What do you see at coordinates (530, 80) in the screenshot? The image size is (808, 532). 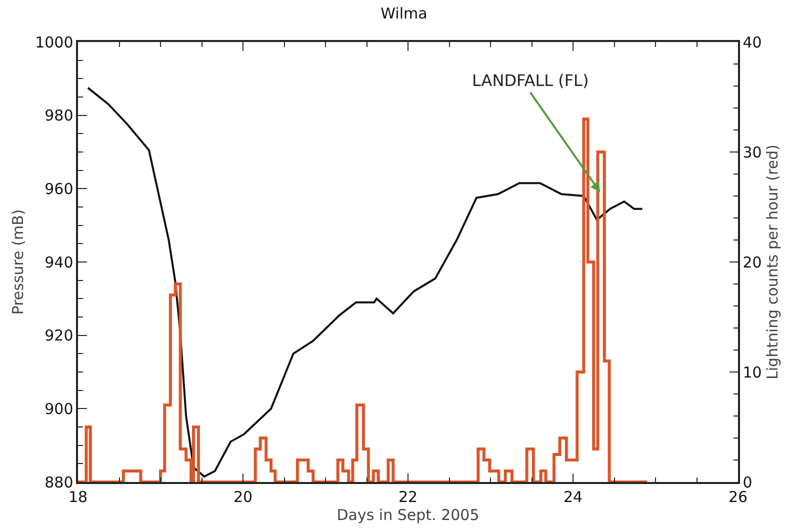 I see `annotation: LANDFALL (FL)` at bounding box center [530, 80].